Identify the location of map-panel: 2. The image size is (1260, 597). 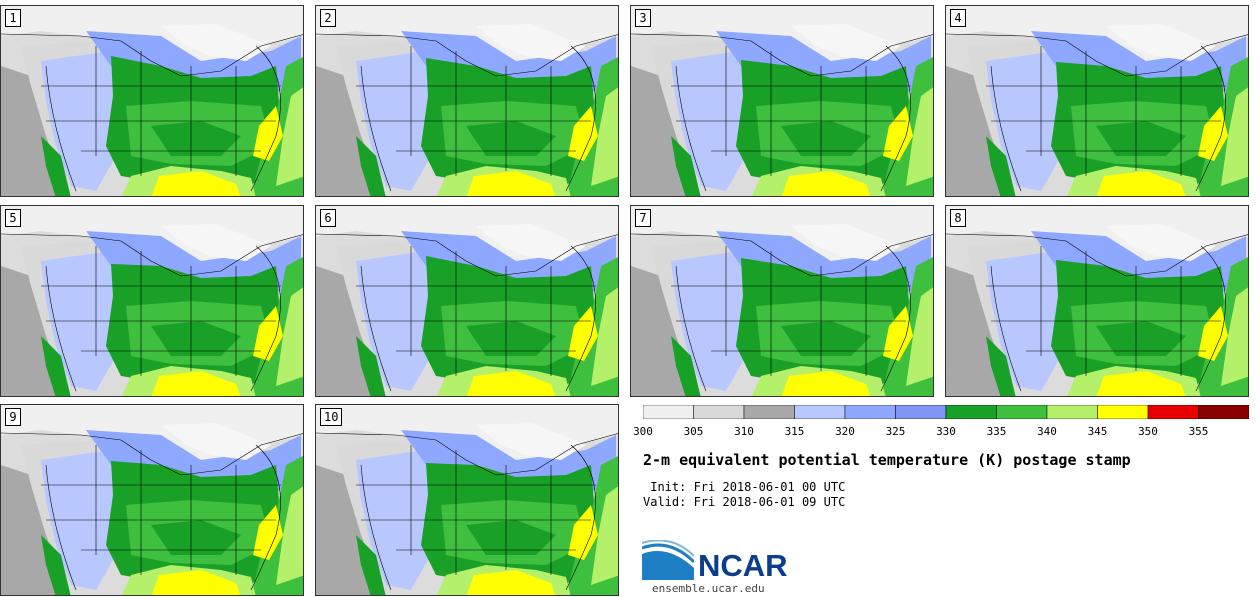
(467, 101).